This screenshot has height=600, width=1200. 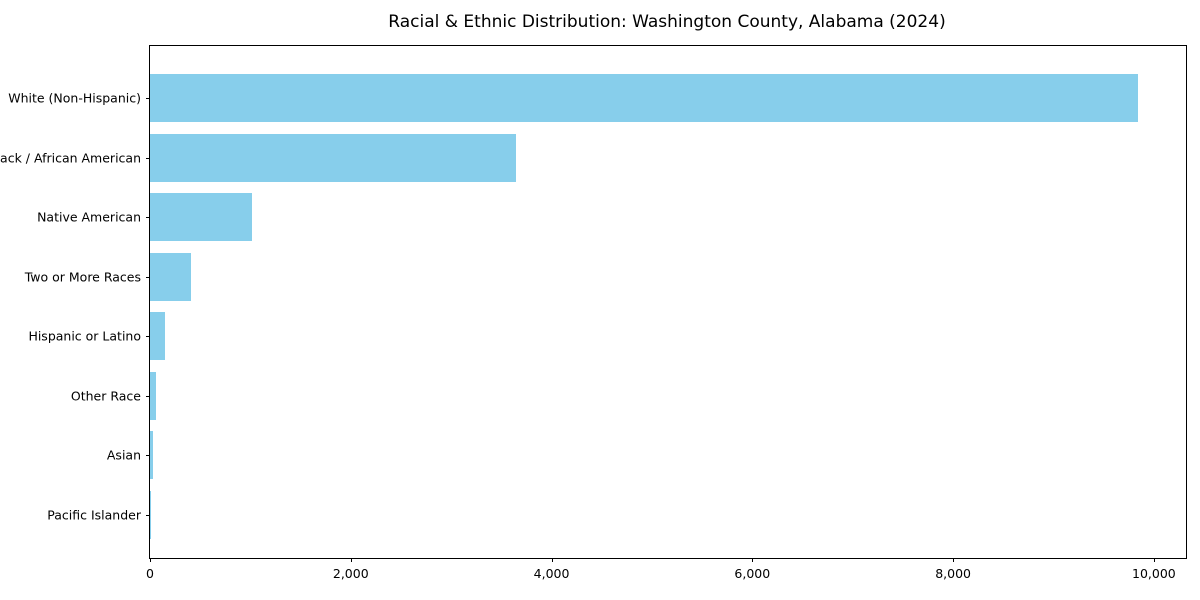 What do you see at coordinates (84, 336) in the screenshot?
I see `y-tick-label: Hispanic or Latino` at bounding box center [84, 336].